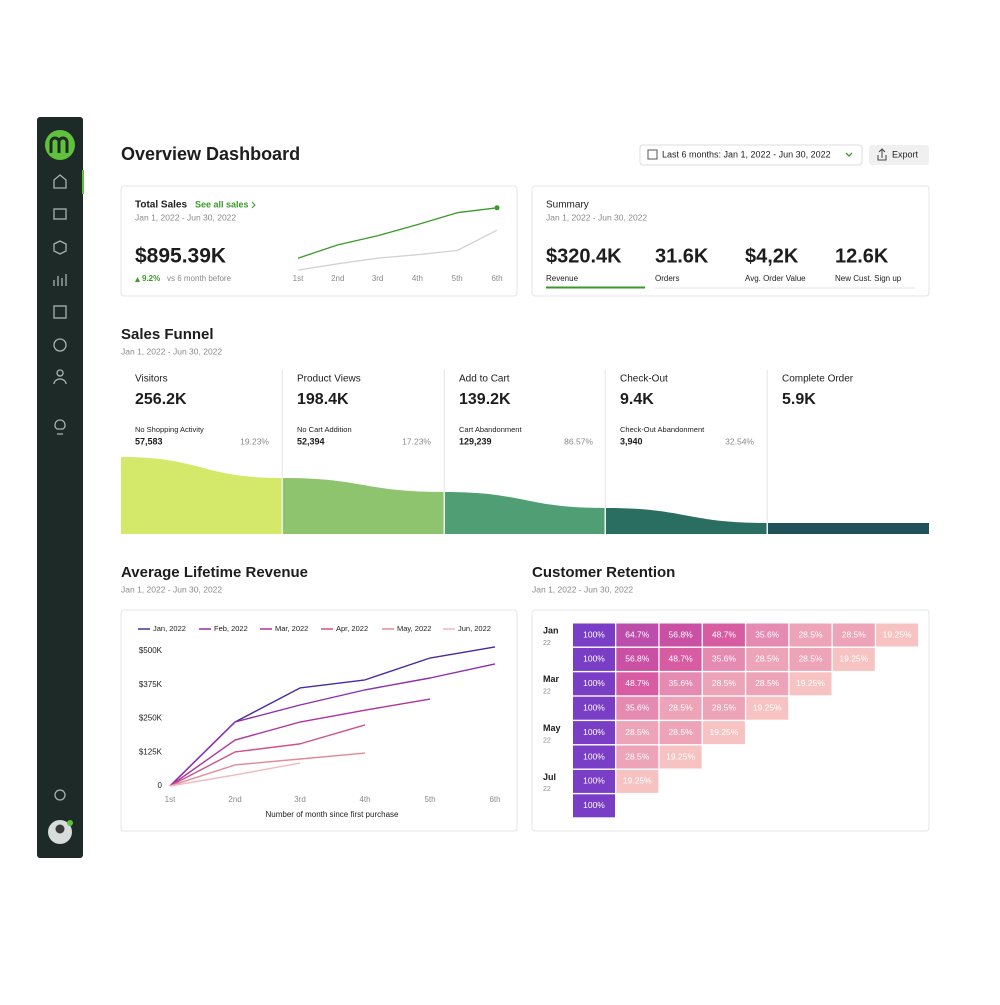 The height and width of the screenshot is (1005, 1000). Describe the element at coordinates (584, 256) in the screenshot. I see `metric-value: $320.4K` at that location.